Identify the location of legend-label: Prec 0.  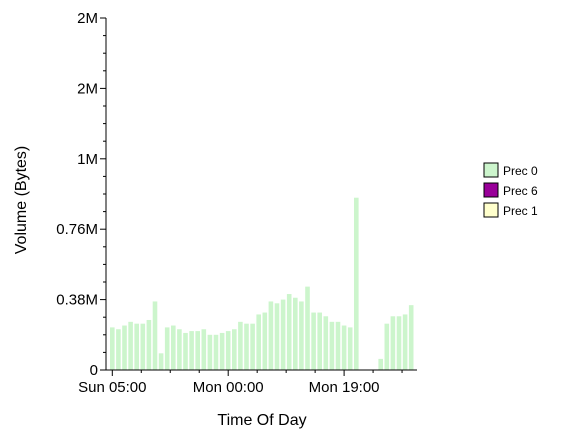
(520, 171).